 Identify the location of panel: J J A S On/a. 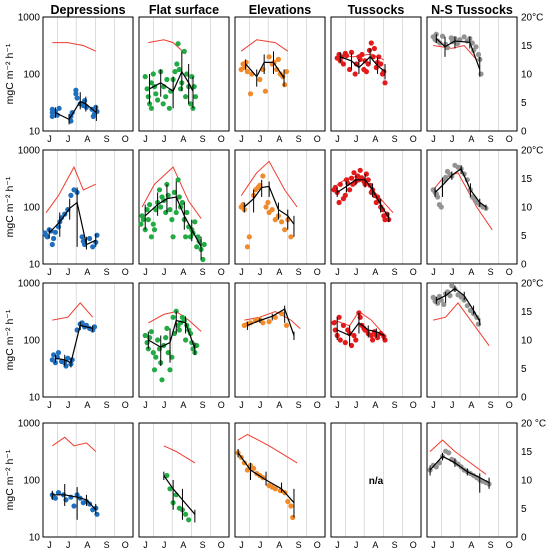
(376, 486).